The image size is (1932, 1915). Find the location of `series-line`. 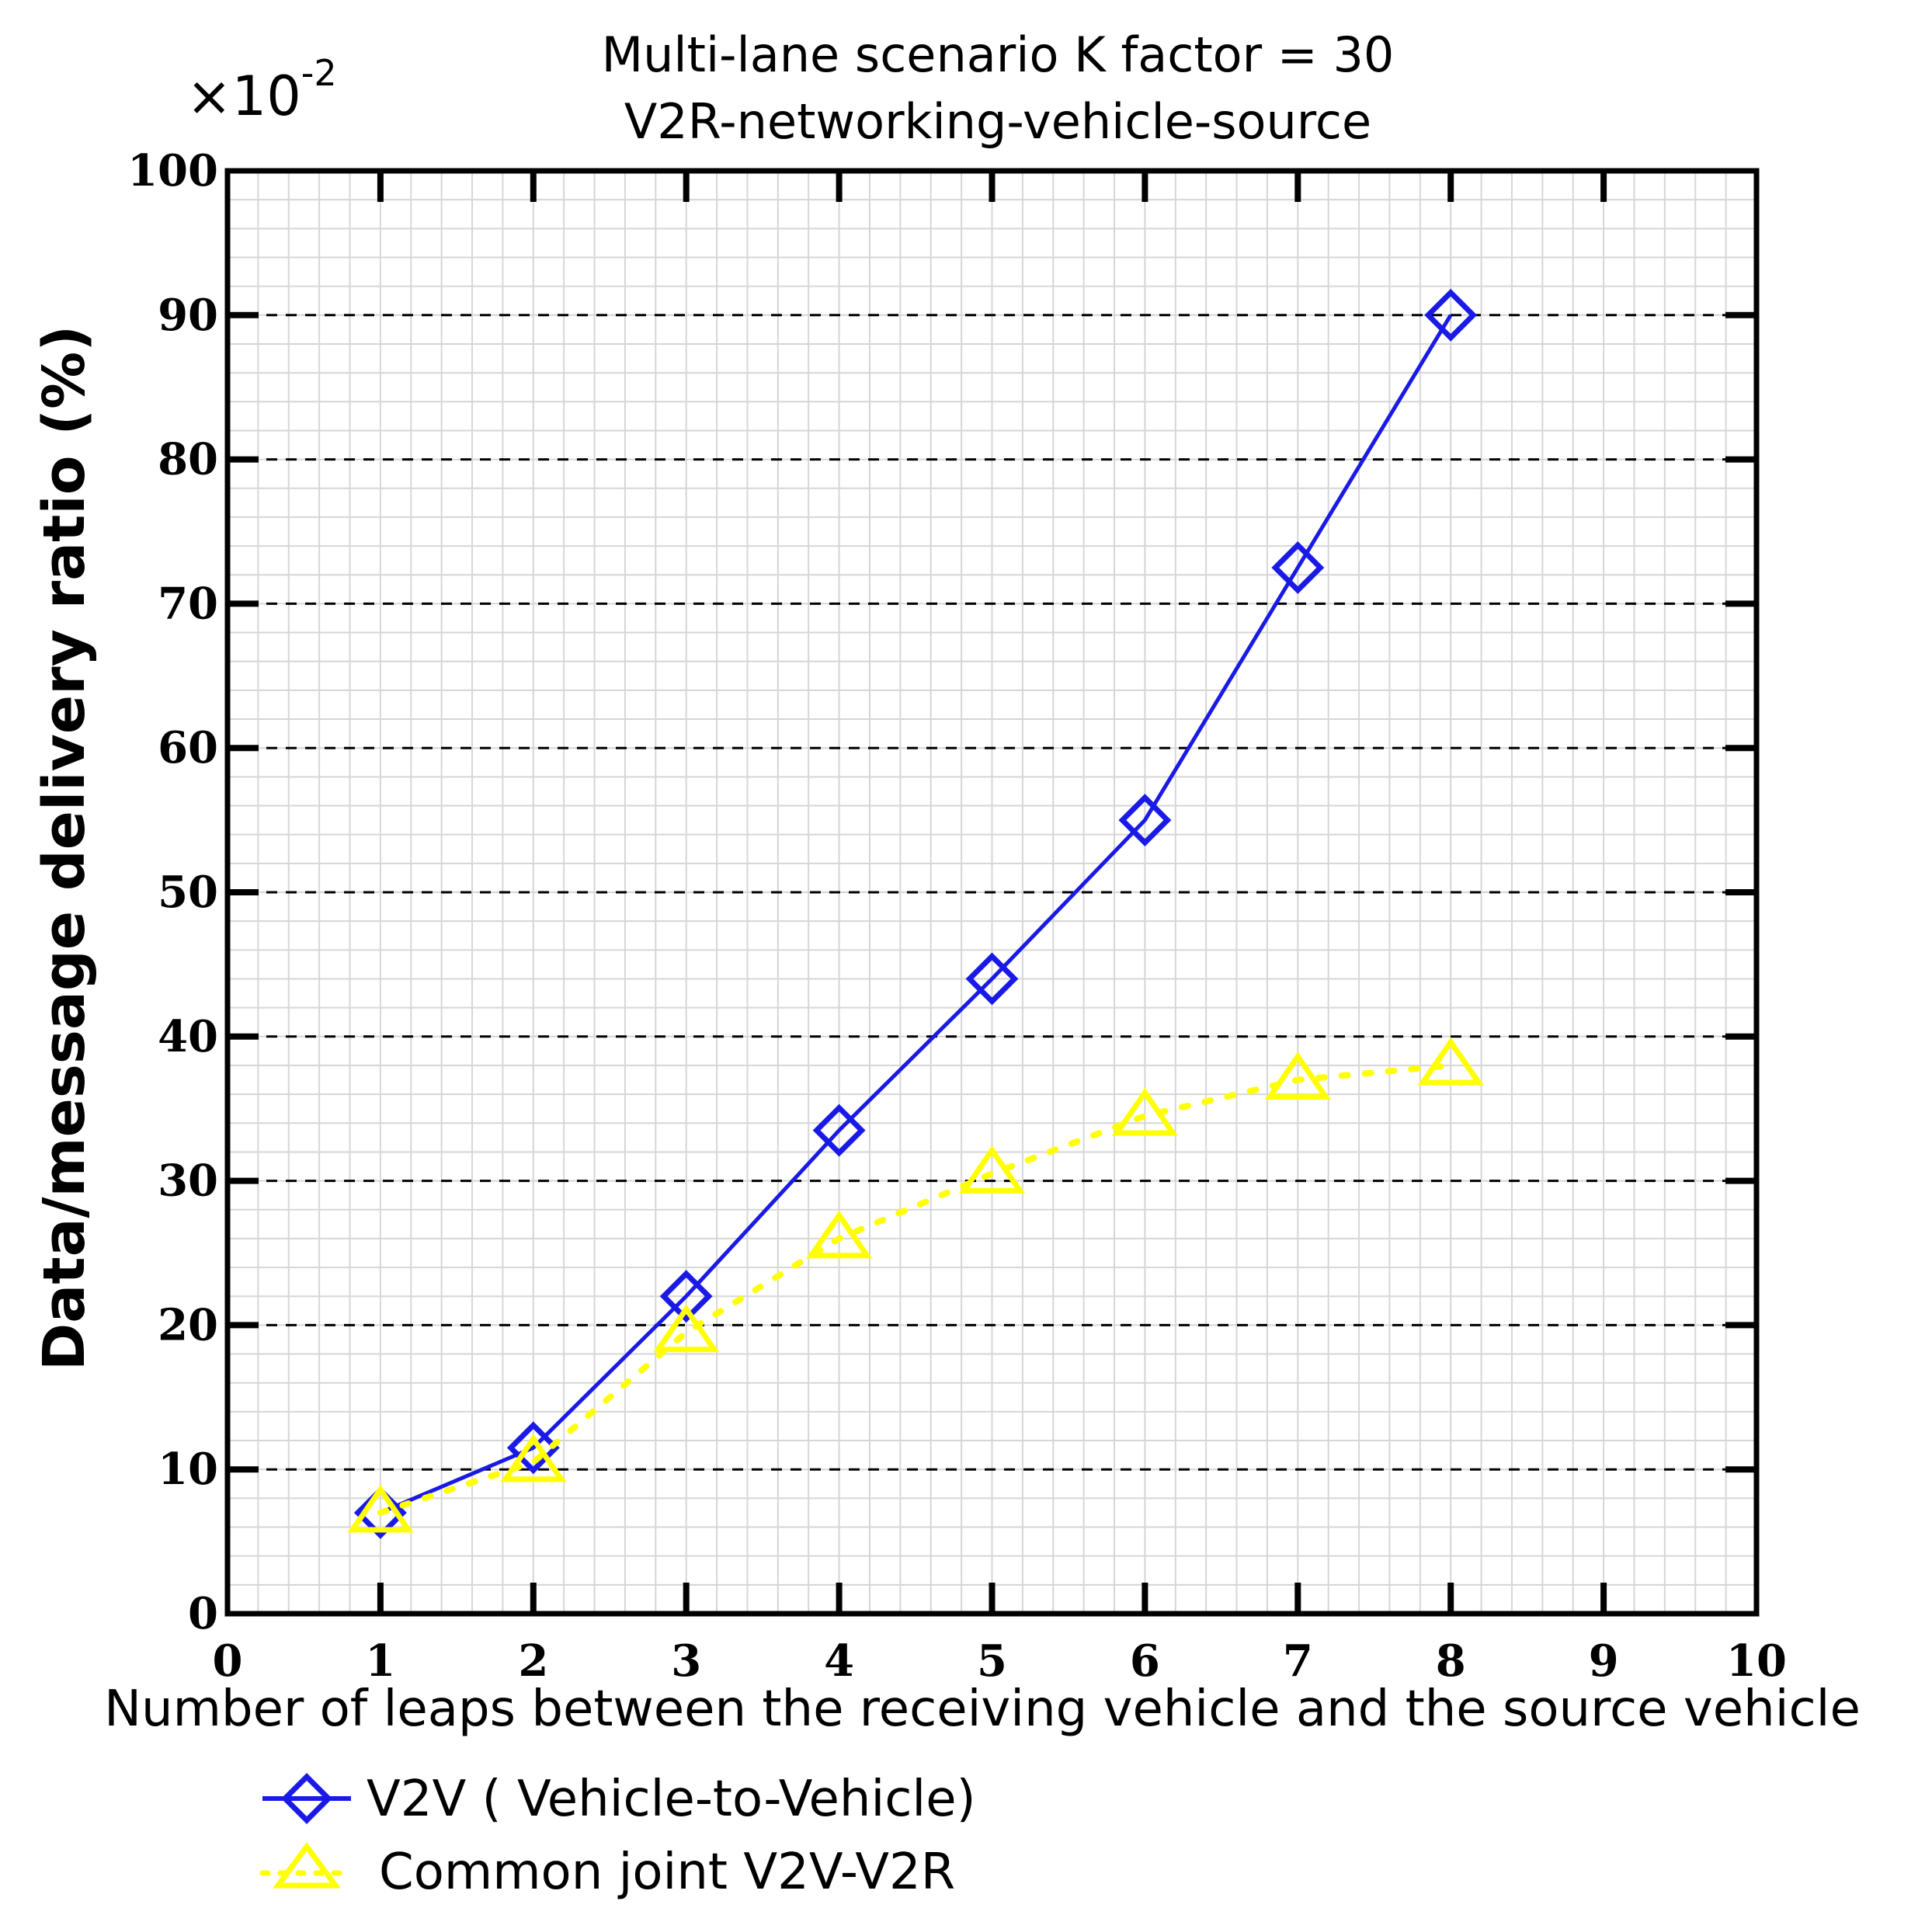

series-line is located at coordinates (915, 1289).